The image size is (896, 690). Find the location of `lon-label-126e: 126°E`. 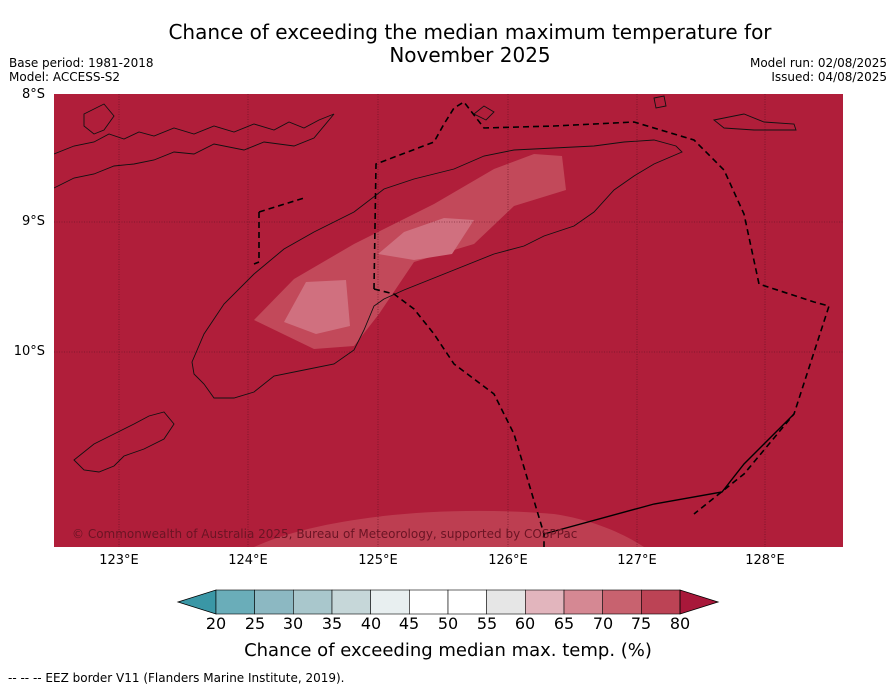

lon-label-126e: 126°E is located at coordinates (508, 560).